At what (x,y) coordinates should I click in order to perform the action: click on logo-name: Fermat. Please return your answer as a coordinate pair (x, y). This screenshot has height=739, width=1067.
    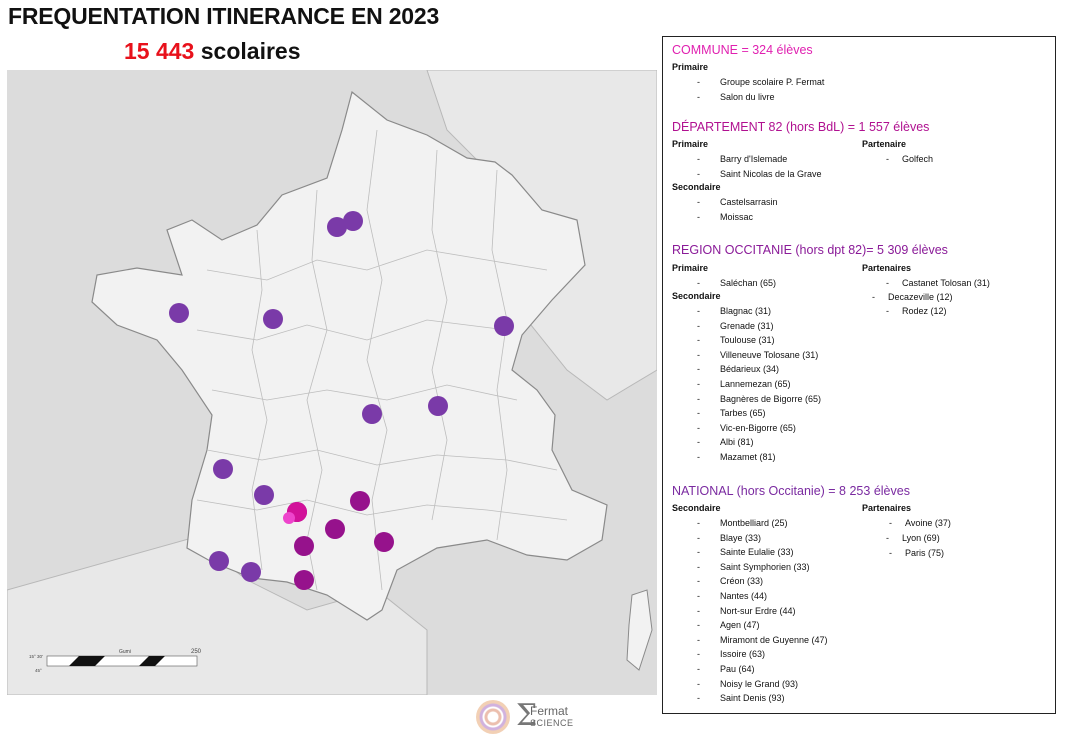
    Looking at the image, I should click on (549, 711).